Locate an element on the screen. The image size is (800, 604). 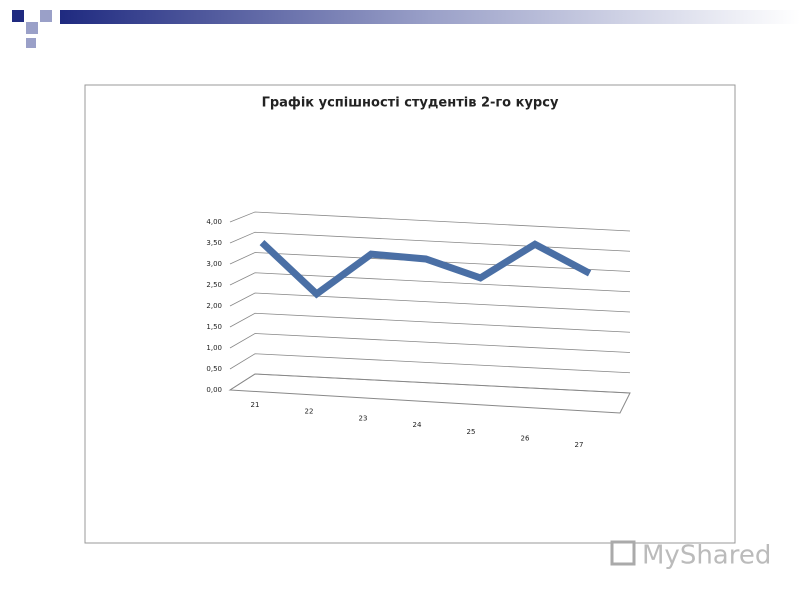
logo: MyShared is located at coordinates (706, 556).